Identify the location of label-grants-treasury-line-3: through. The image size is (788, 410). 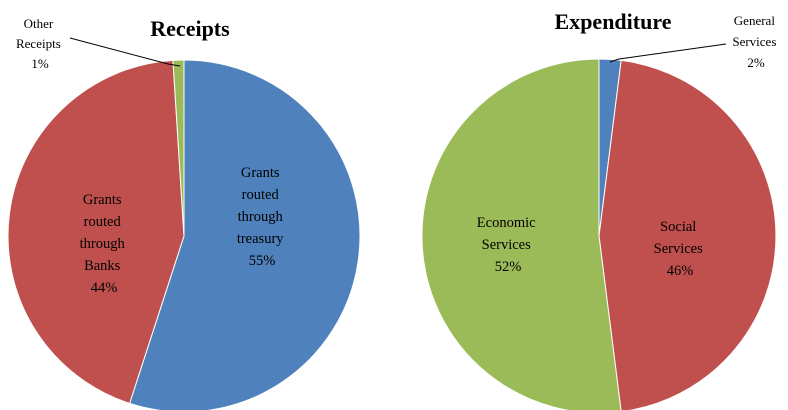
(261, 217).